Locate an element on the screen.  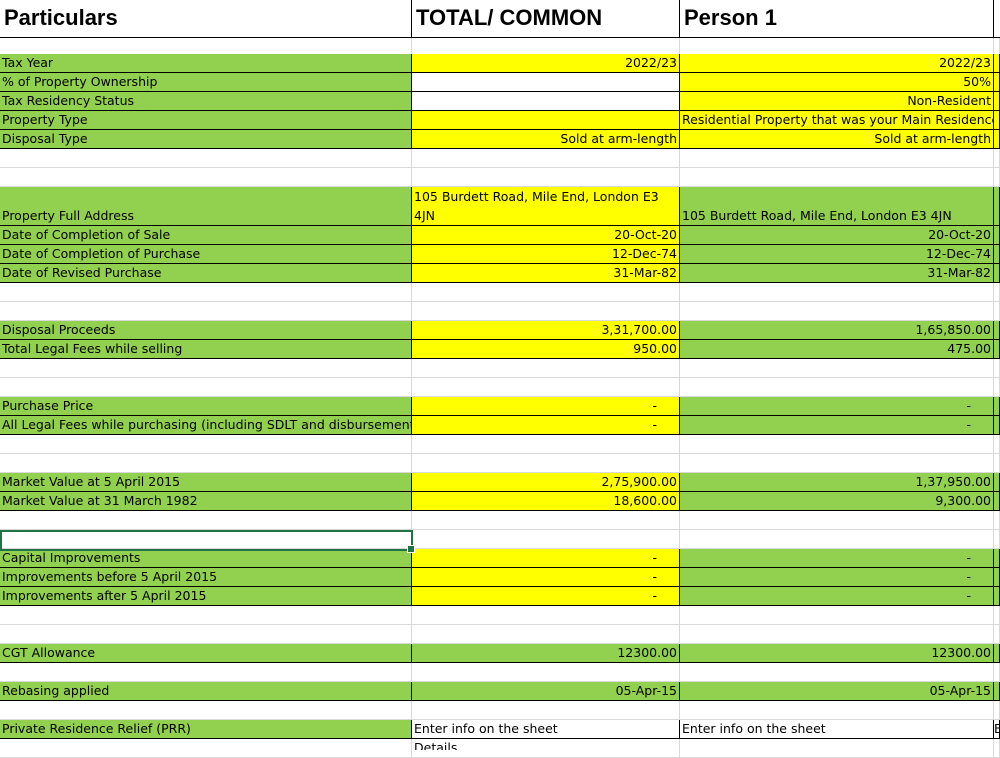
total-value-cell: 05-Apr-15 is located at coordinates (546, 691).